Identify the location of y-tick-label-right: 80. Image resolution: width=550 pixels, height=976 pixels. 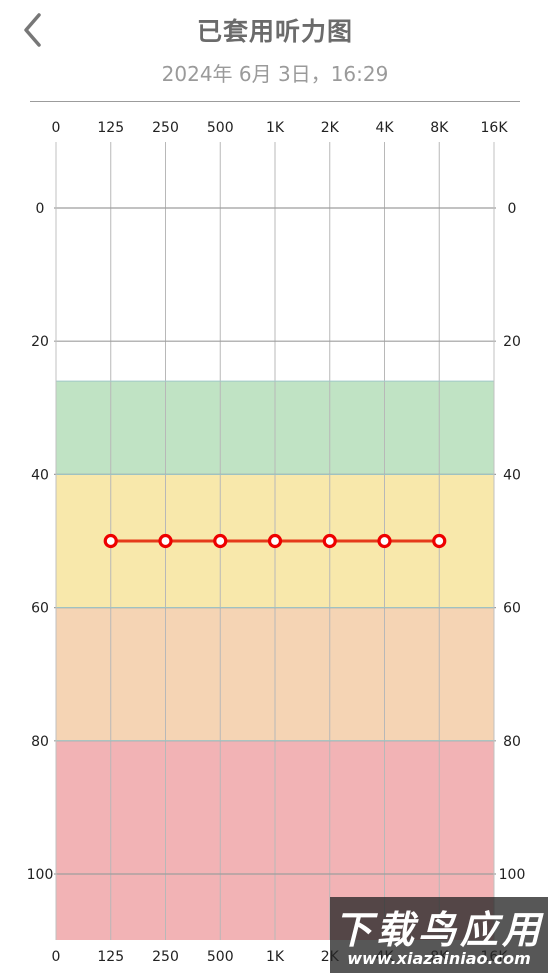
(512, 742).